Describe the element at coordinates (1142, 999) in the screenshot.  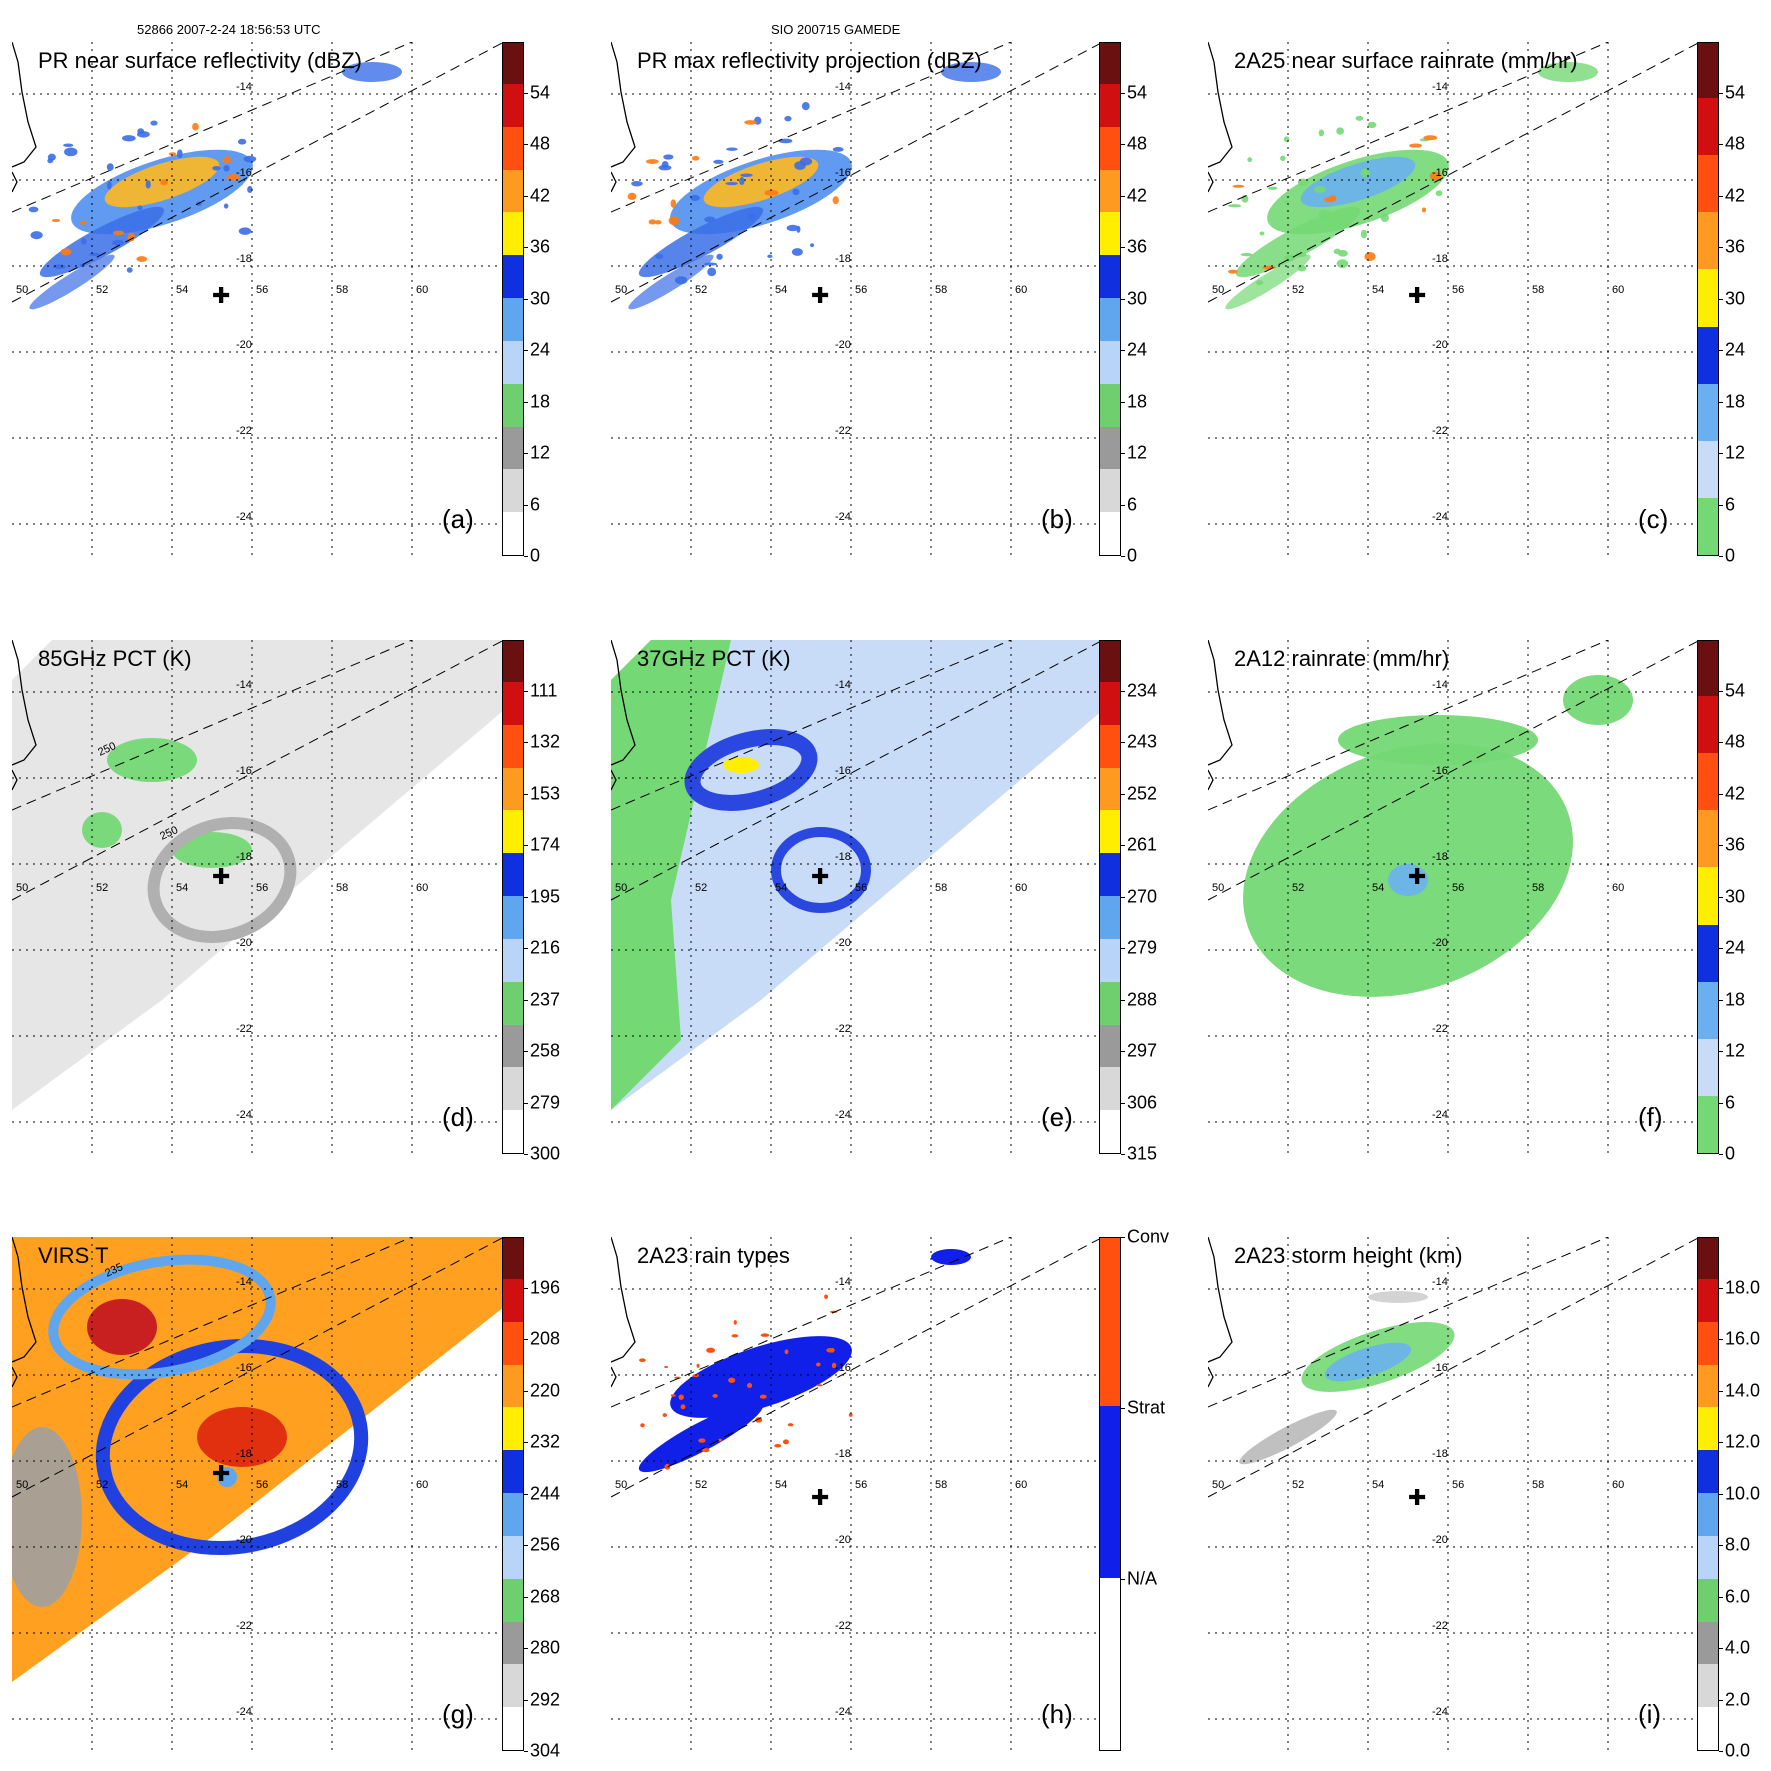
I see `colorbar-tick-label: 288` at that location.